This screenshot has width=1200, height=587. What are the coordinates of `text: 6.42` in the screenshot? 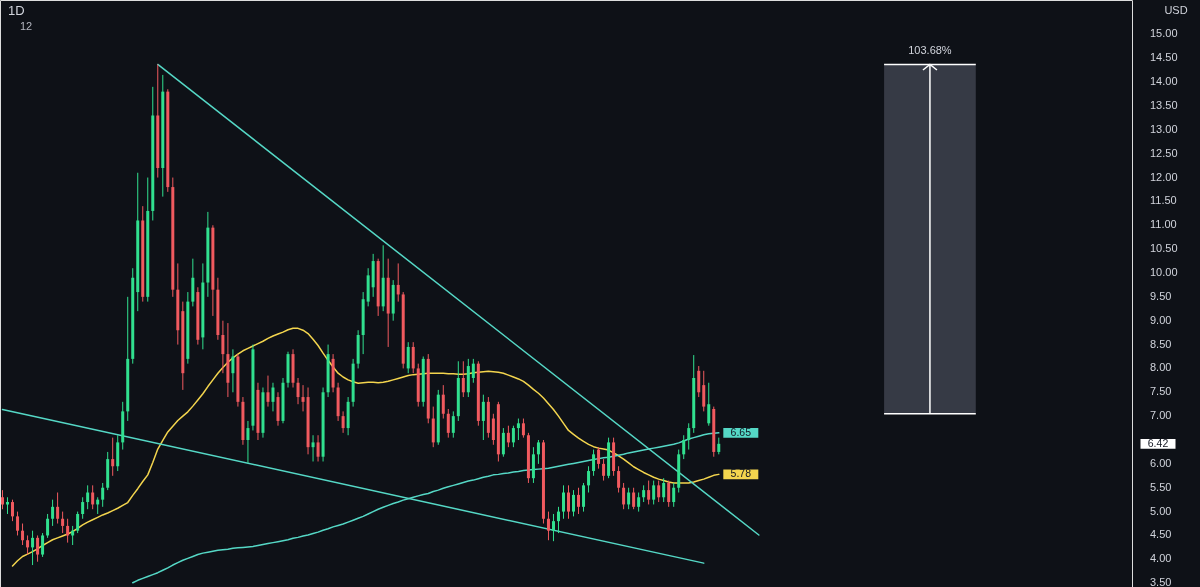 It's located at (1158, 442).